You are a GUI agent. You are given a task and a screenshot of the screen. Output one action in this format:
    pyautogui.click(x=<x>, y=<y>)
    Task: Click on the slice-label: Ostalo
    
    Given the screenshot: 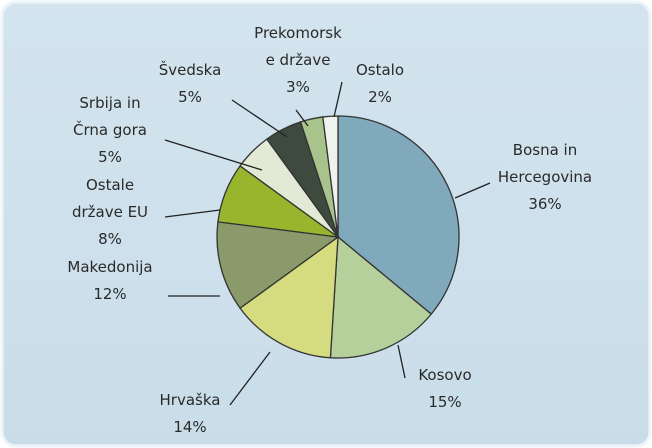 What is the action you would take?
    pyautogui.click(x=380, y=70)
    